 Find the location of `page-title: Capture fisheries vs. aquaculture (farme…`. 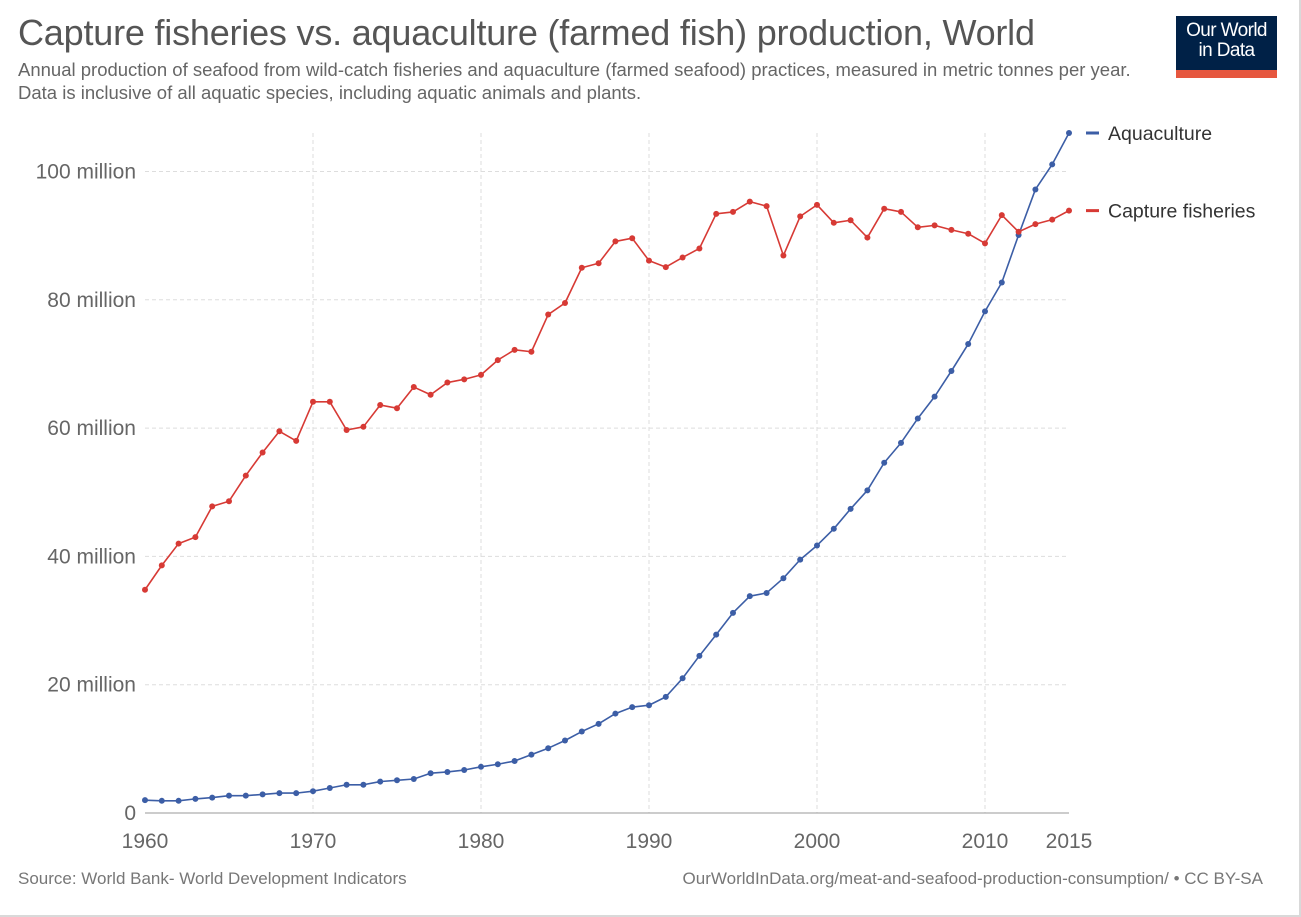

page-title: Capture fisheries vs. aquaculture (farme… is located at coordinates (526, 32).